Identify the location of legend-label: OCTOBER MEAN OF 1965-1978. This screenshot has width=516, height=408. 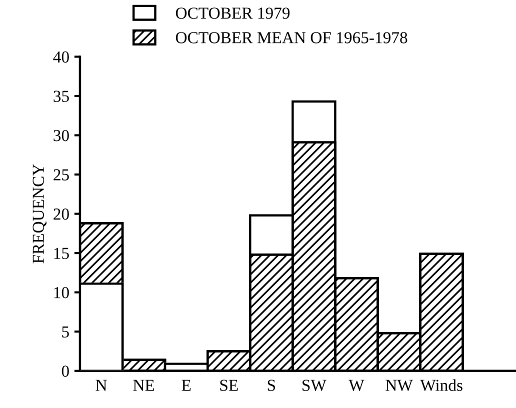
(292, 38).